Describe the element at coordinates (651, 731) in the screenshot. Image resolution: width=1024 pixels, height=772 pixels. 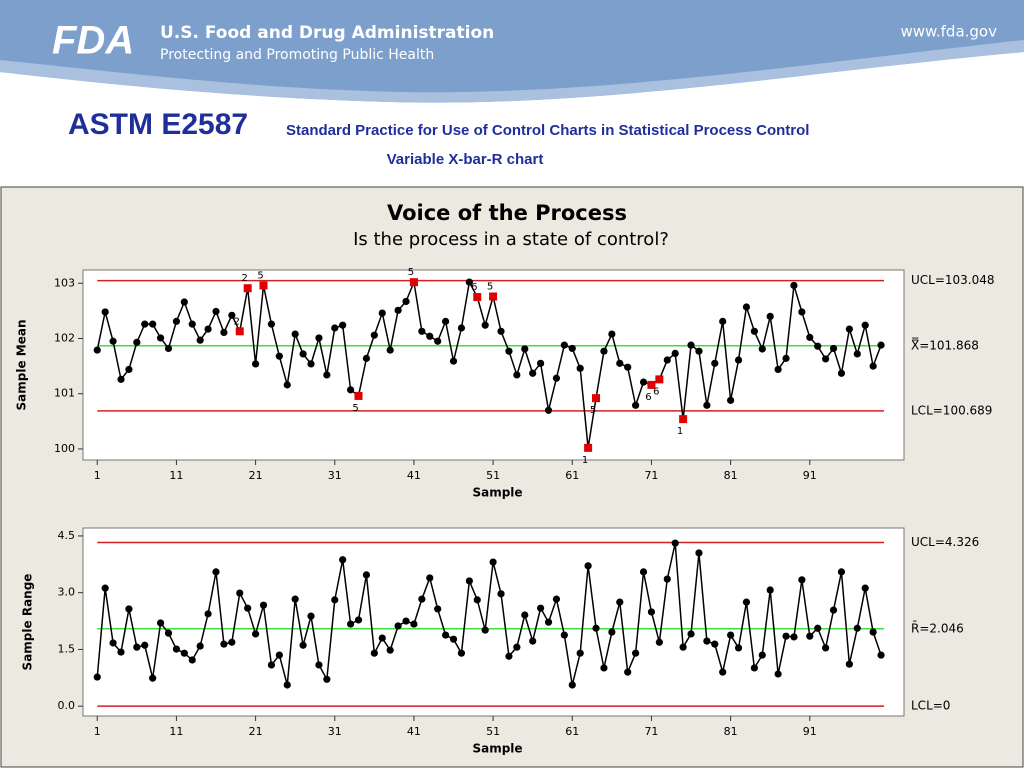
I see `x-tick-label: 71` at that location.